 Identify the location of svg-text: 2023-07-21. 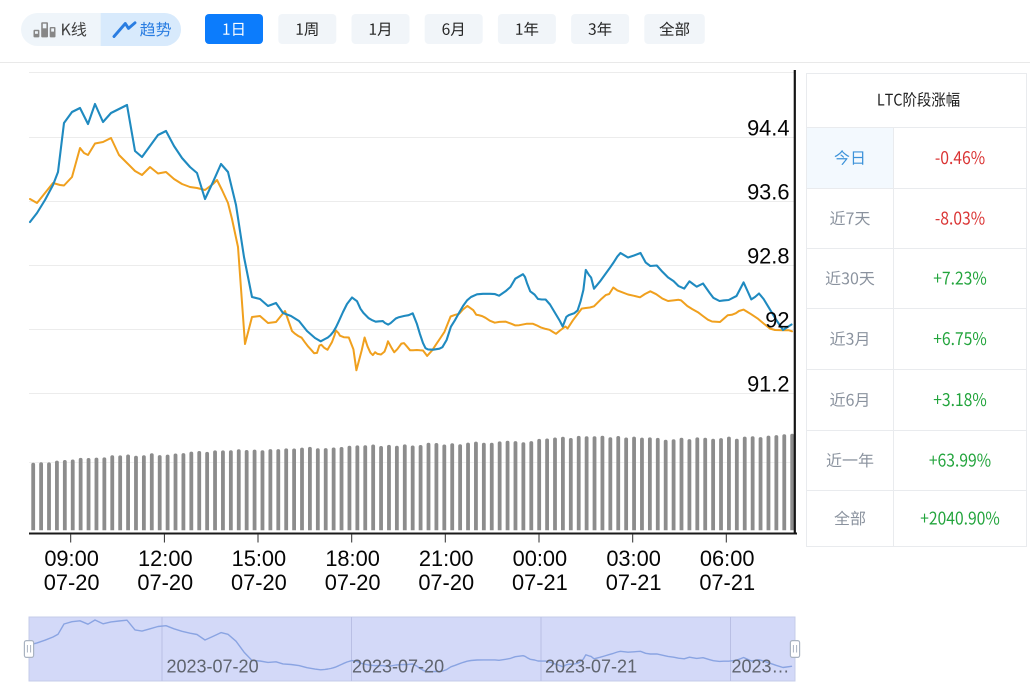
(591, 667).